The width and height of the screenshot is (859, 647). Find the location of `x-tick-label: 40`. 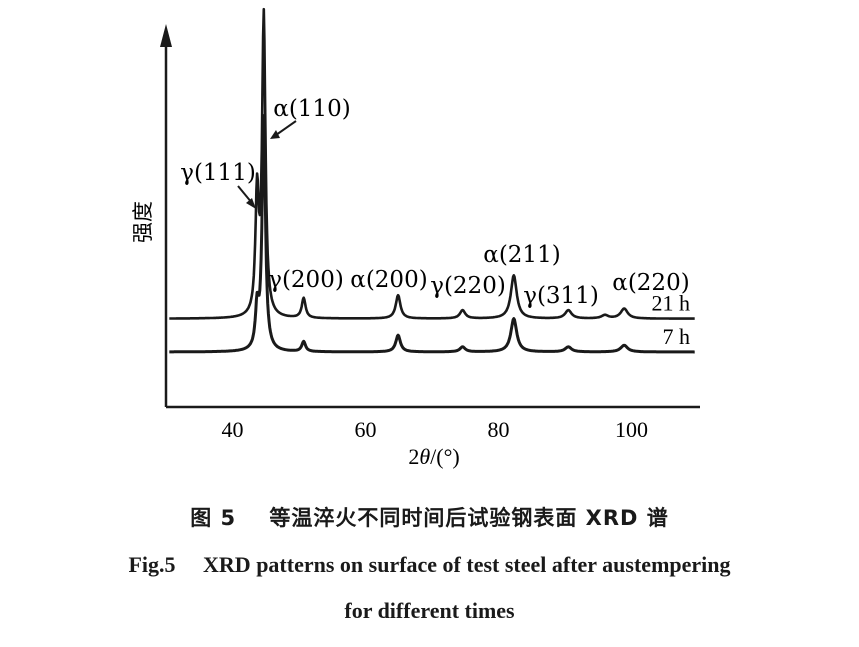

x-tick-label: 40 is located at coordinates (233, 429).